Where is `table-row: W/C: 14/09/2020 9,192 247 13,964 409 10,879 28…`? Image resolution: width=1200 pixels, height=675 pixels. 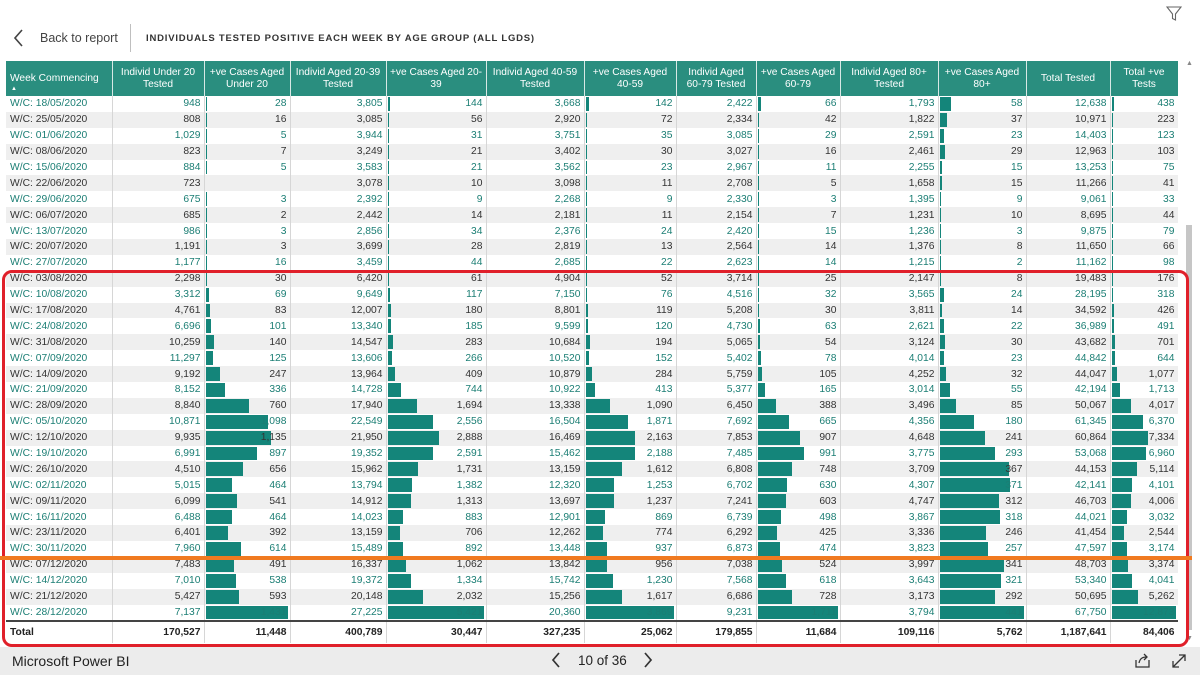 table-row: W/C: 14/09/2020 9,192 247 13,964 409 10,879 28… is located at coordinates (592, 374).